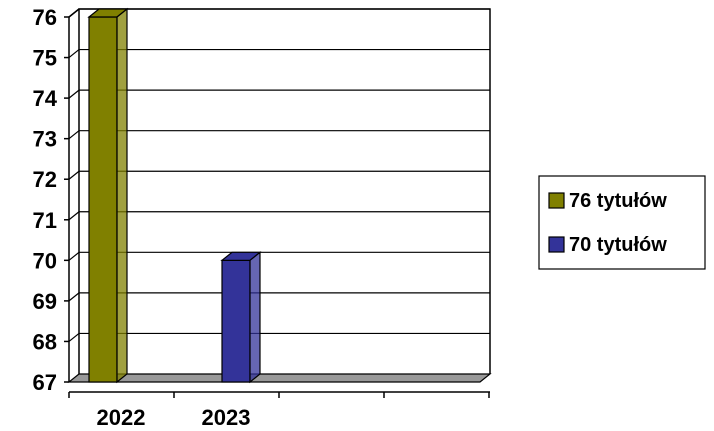 Image resolution: width=714 pixels, height=431 pixels. What do you see at coordinates (45, 301) in the screenshot?
I see `y-tick-label: 69` at bounding box center [45, 301].